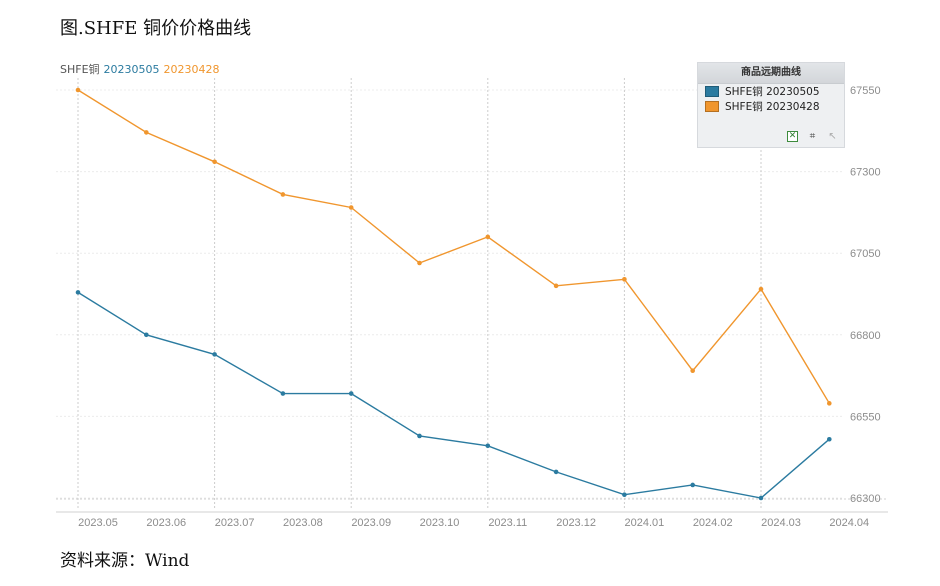 The image size is (940, 586). I want to click on chart-header: SHFE铜 20230505 20230428, so click(142, 69).